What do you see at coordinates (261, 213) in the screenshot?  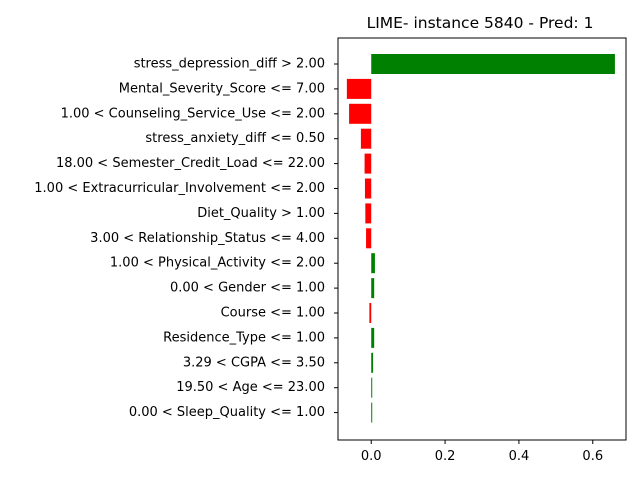 I see `y-tick-label: Diet_Quality > 1.00` at bounding box center [261, 213].